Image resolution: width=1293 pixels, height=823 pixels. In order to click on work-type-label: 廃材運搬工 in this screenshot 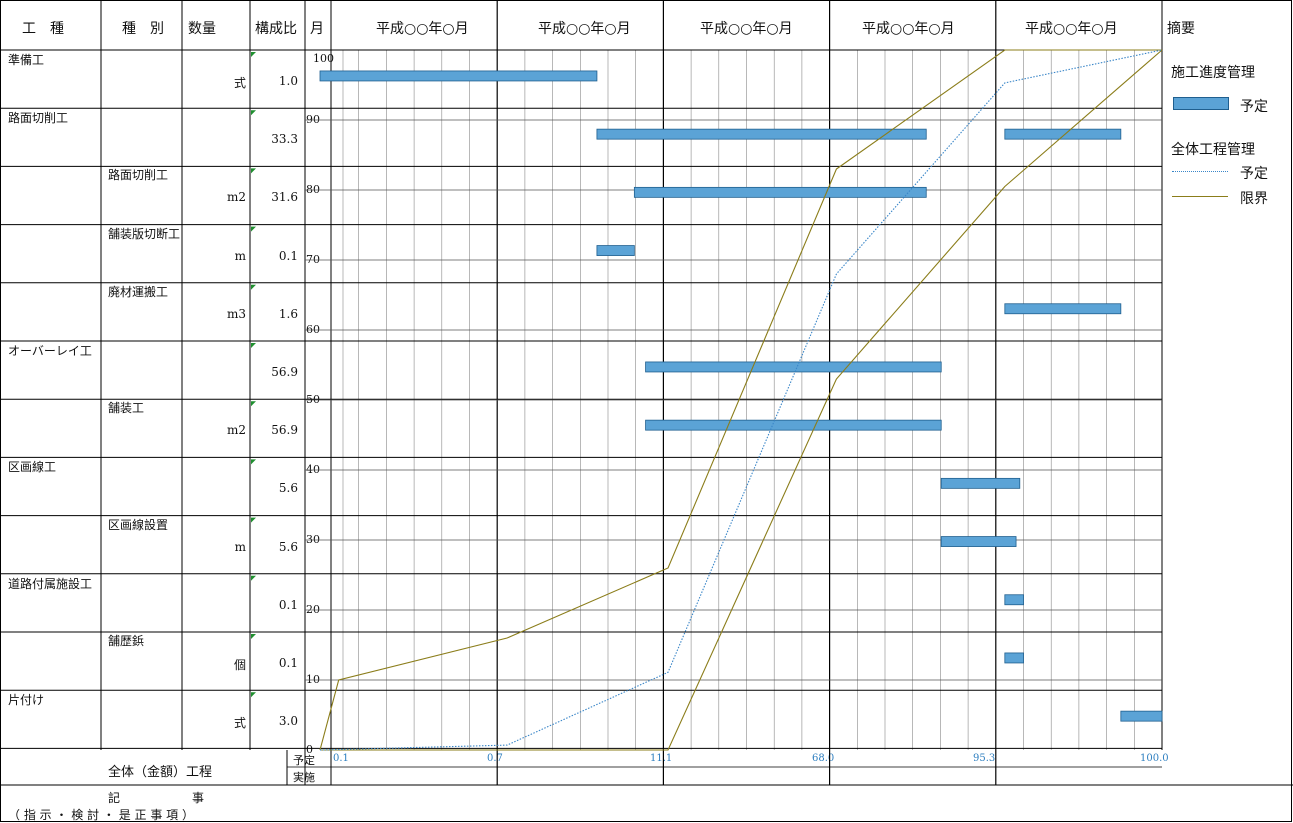, I will do `click(138, 291)`.